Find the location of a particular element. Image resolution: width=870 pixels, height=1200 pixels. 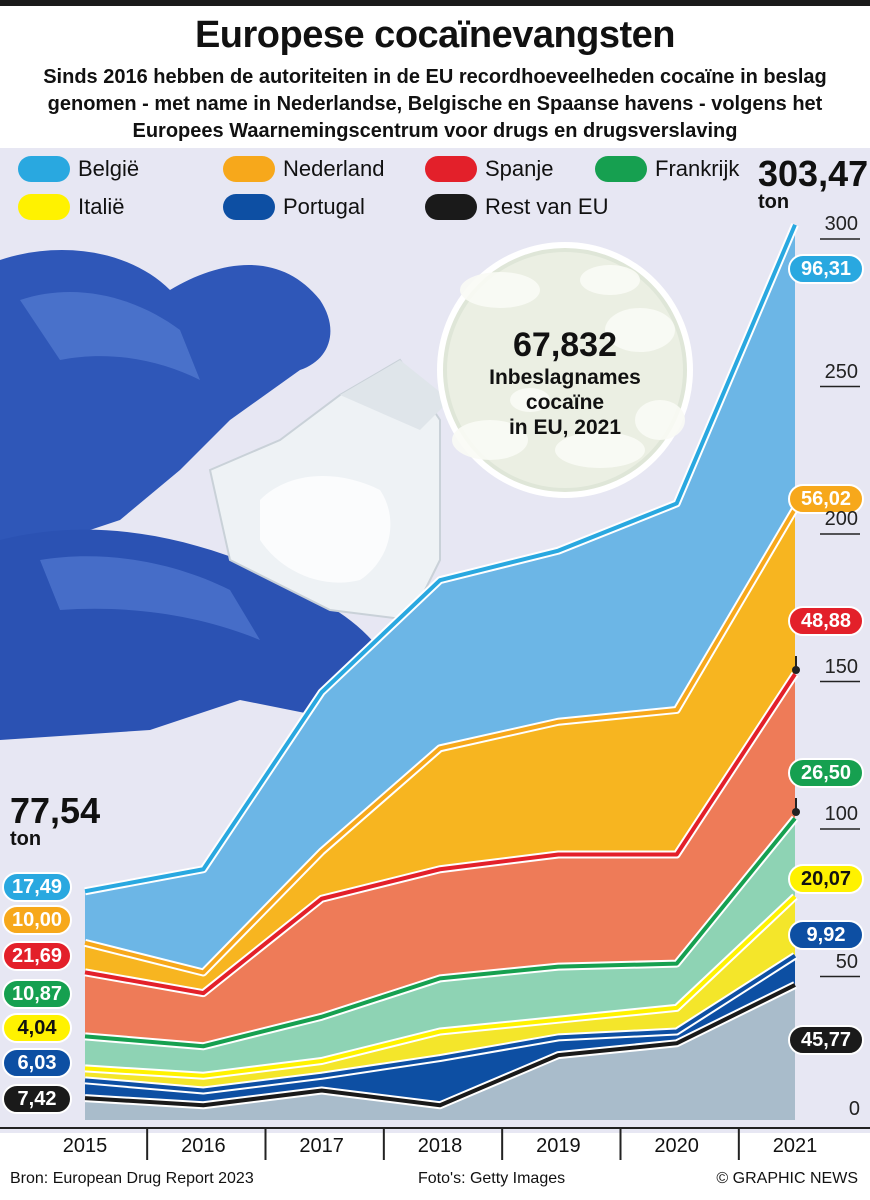

start-value-nederland: 10,00 is located at coordinates (37, 920).